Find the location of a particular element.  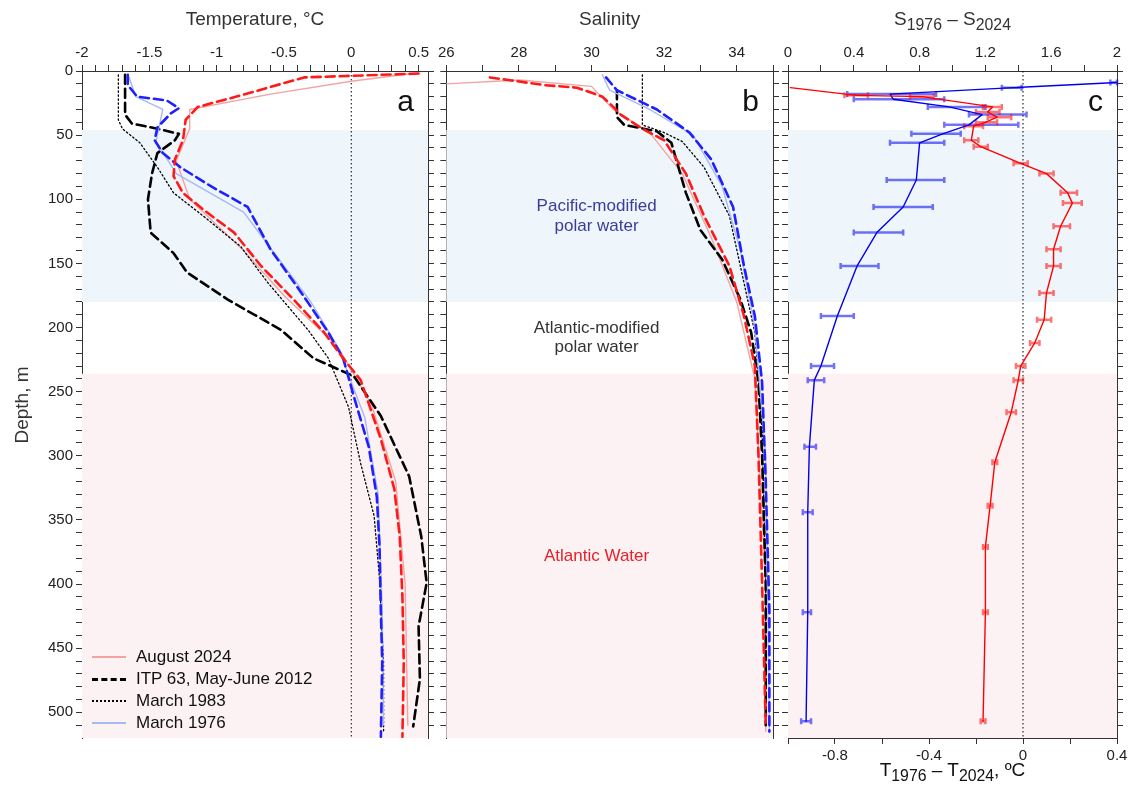

band-label: Atlantic Water is located at coordinates (597, 555).